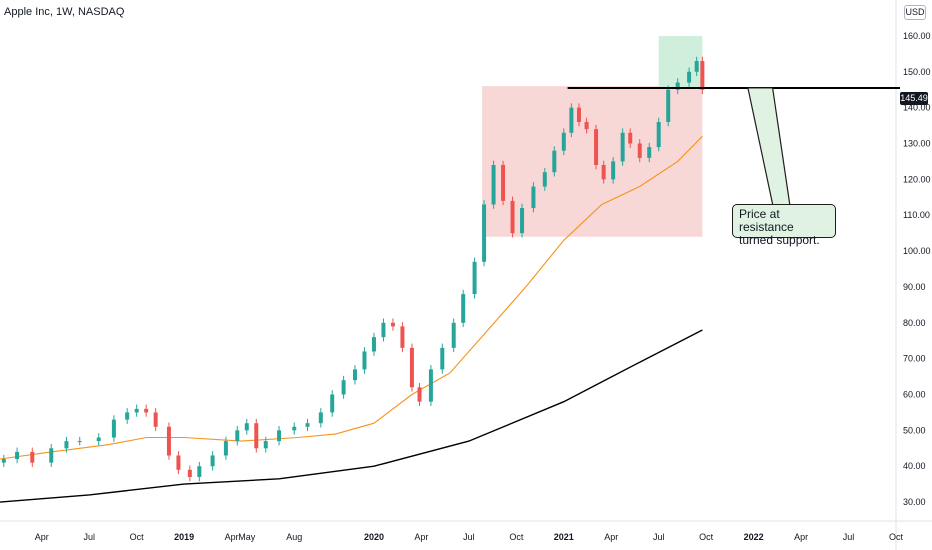 The height and width of the screenshot is (550, 932). I want to click on currency-badge: USD, so click(915, 12).